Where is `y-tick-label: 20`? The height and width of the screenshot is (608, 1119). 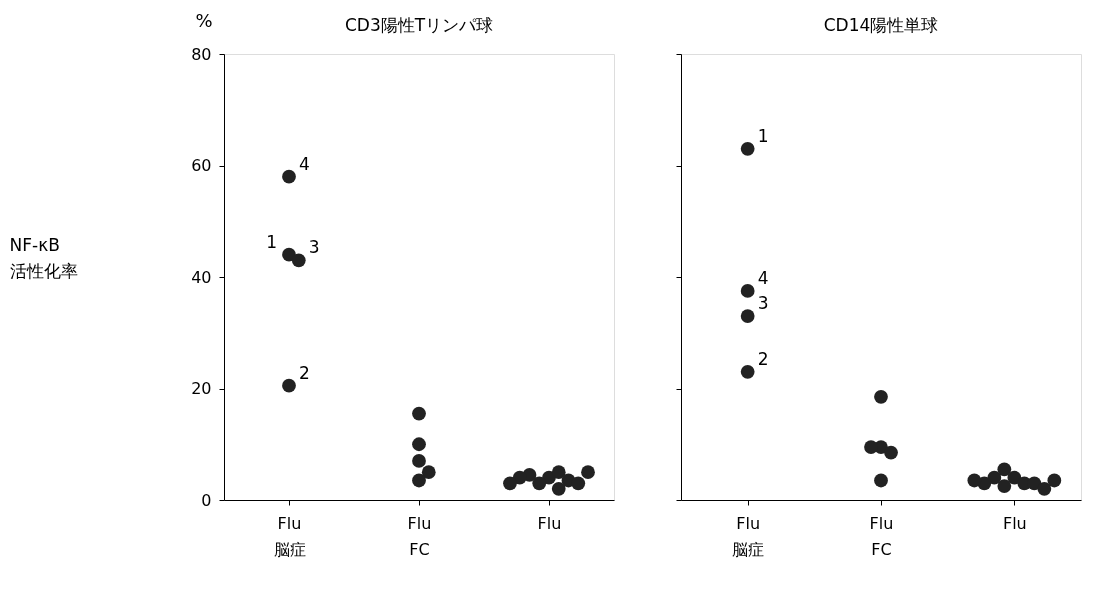 y-tick-label: 20 is located at coordinates (201, 388).